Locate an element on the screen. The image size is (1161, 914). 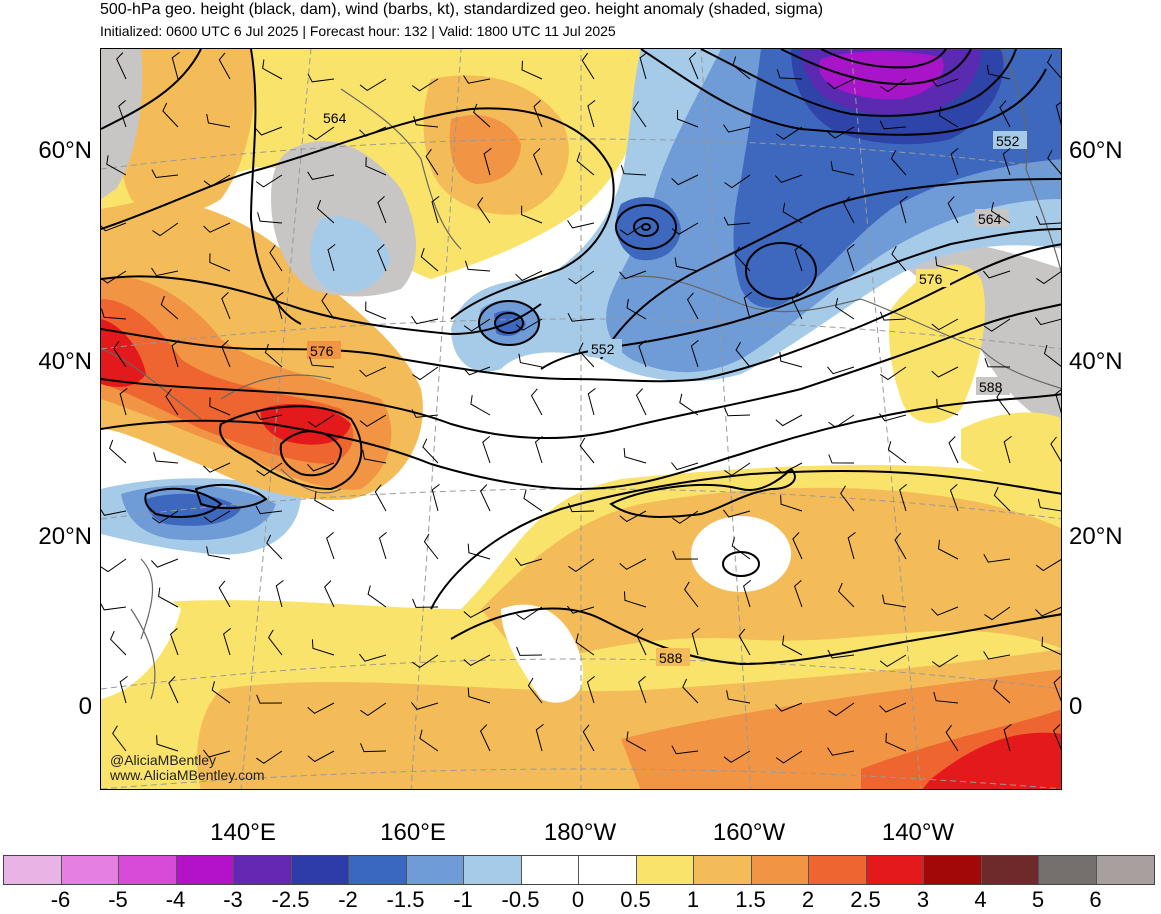
lon-label-160e: 160°E is located at coordinates (413, 832).